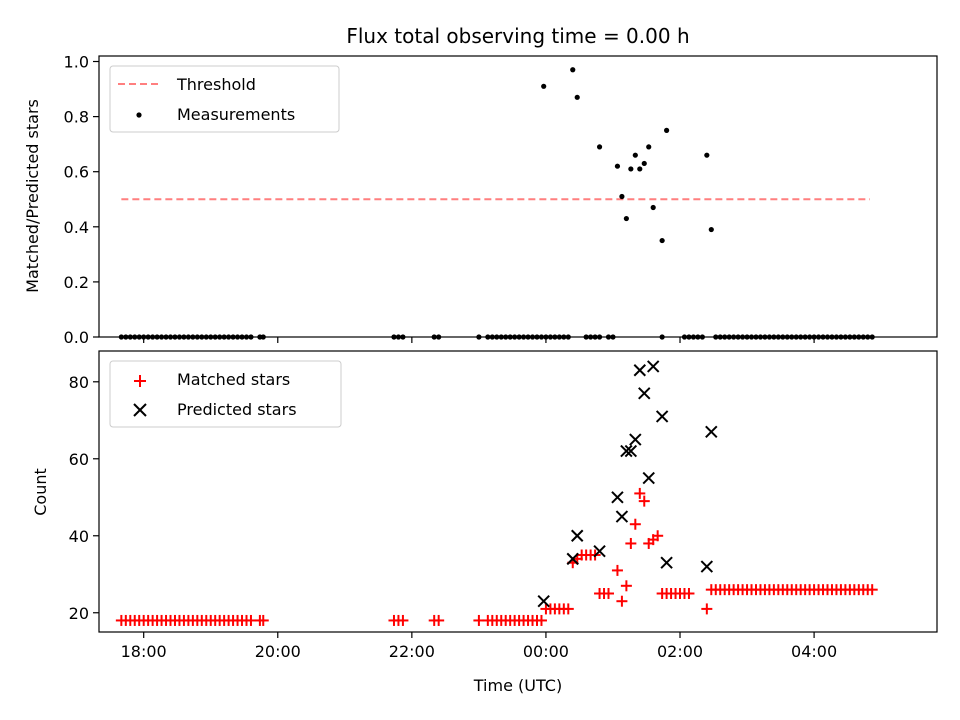 The image size is (960, 720). I want to click on predicted-legend-label: Predicted stars, so click(237, 409).